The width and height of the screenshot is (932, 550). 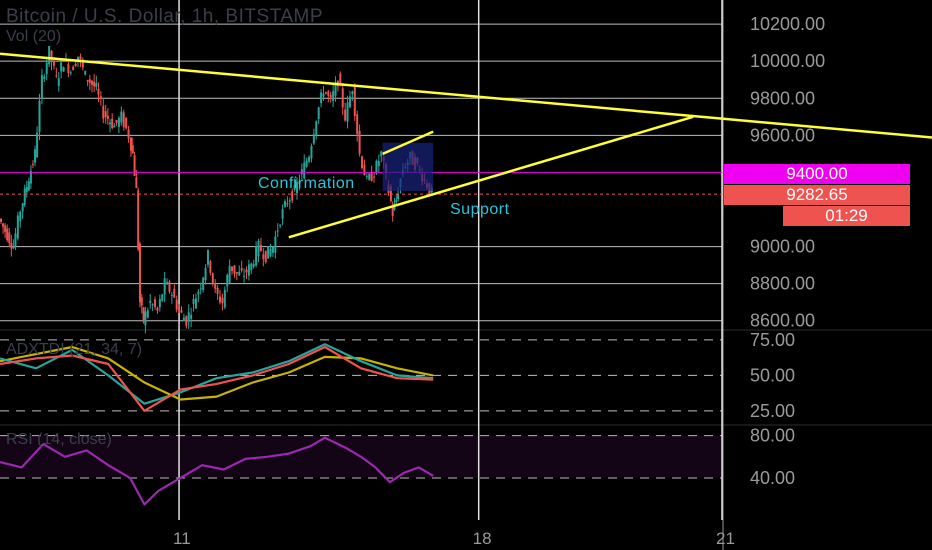 What do you see at coordinates (182, 538) in the screenshot?
I see `x-tick-label: 11` at bounding box center [182, 538].